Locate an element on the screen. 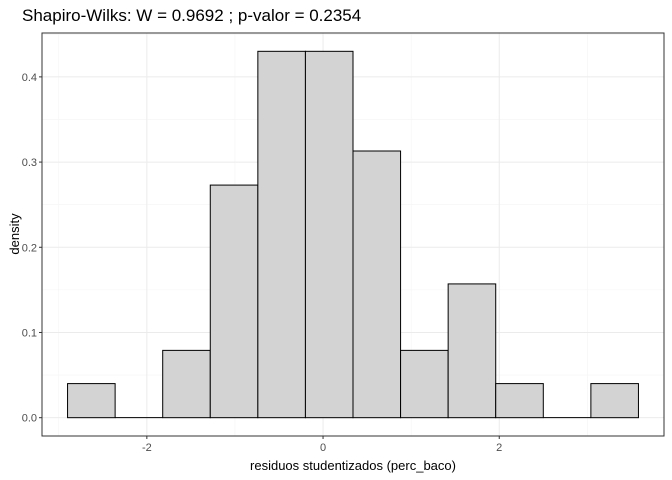 The image size is (672, 480). y-tick-label: 0.2 is located at coordinates (29, 248).